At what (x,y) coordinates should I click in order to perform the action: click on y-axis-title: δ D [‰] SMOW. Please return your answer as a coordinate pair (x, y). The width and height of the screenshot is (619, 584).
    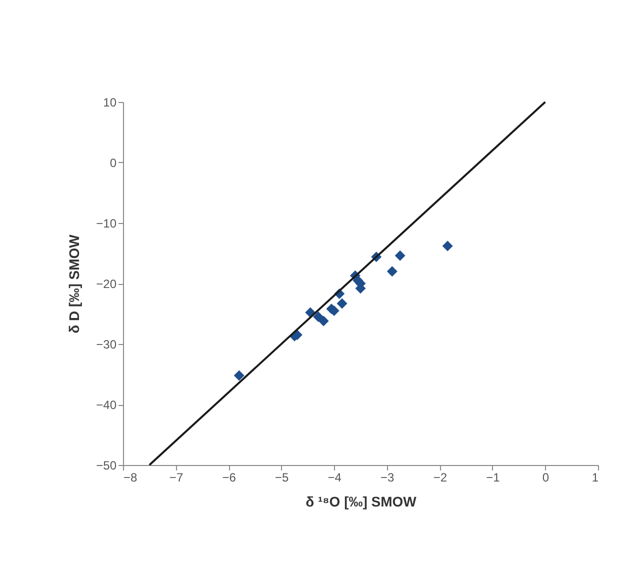
    Looking at the image, I should click on (74, 284).